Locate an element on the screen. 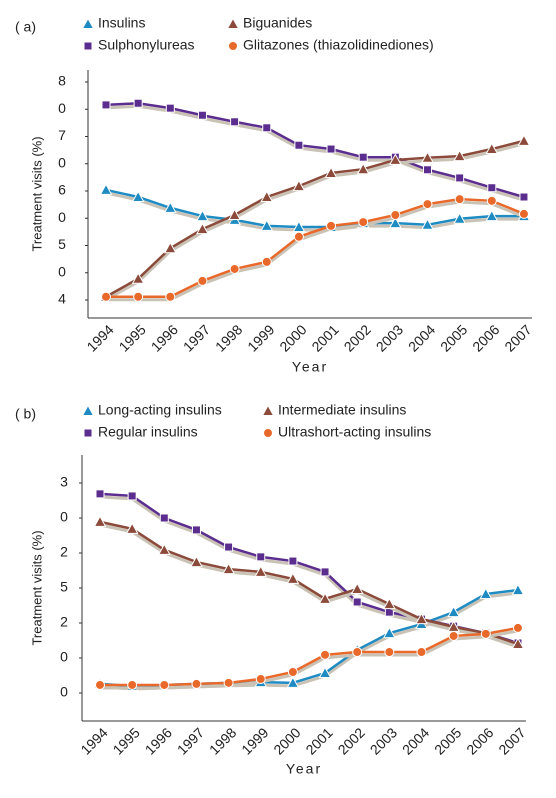 This screenshot has width=556, height=798. x-tick-label: 1999 is located at coordinates (260, 337).